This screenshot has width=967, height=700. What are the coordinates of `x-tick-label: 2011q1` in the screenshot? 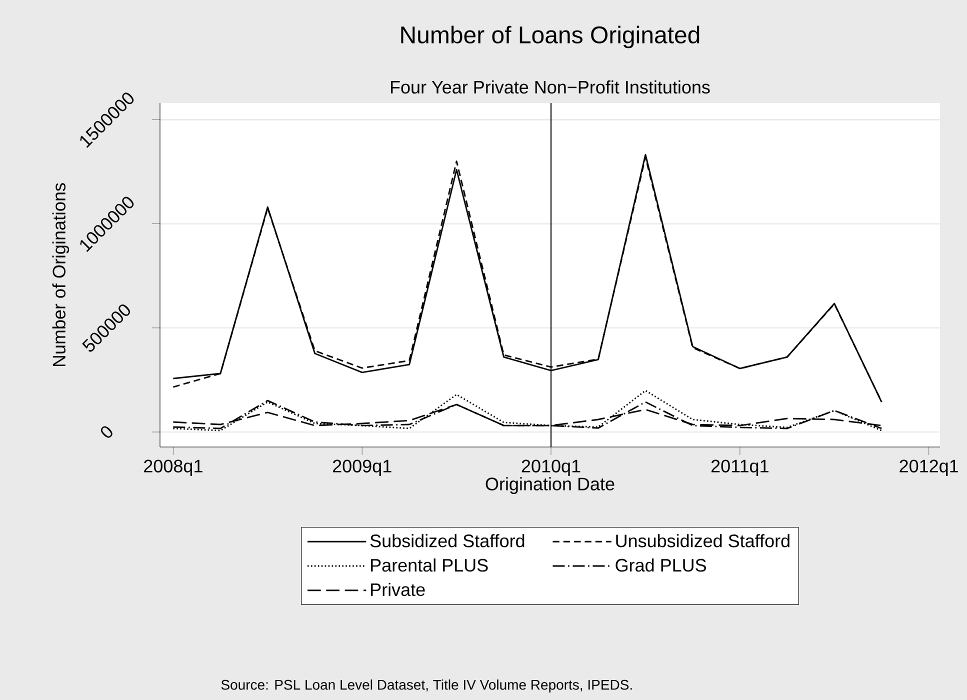 It's located at (739, 468).